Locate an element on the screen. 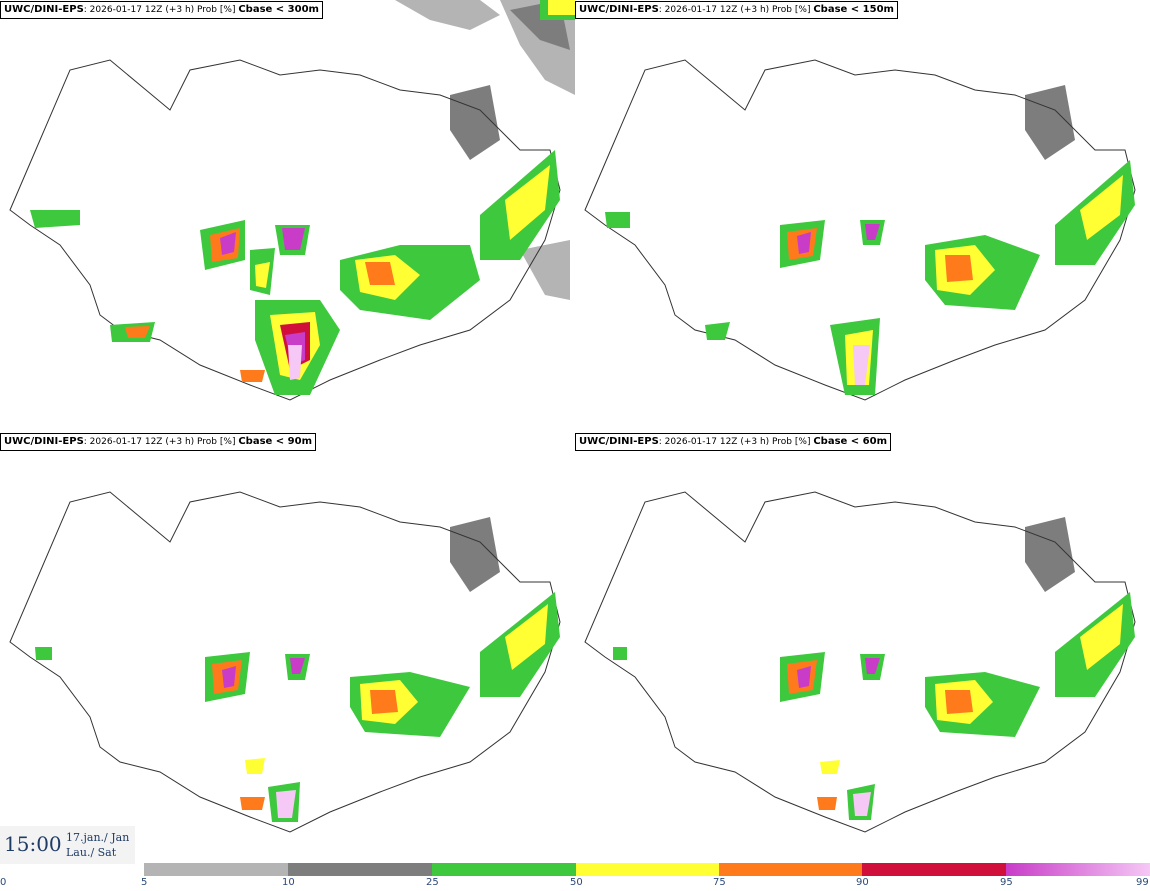  color-legend: 0 5 10 25 50 75 90 95 99 is located at coordinates (575, 876).